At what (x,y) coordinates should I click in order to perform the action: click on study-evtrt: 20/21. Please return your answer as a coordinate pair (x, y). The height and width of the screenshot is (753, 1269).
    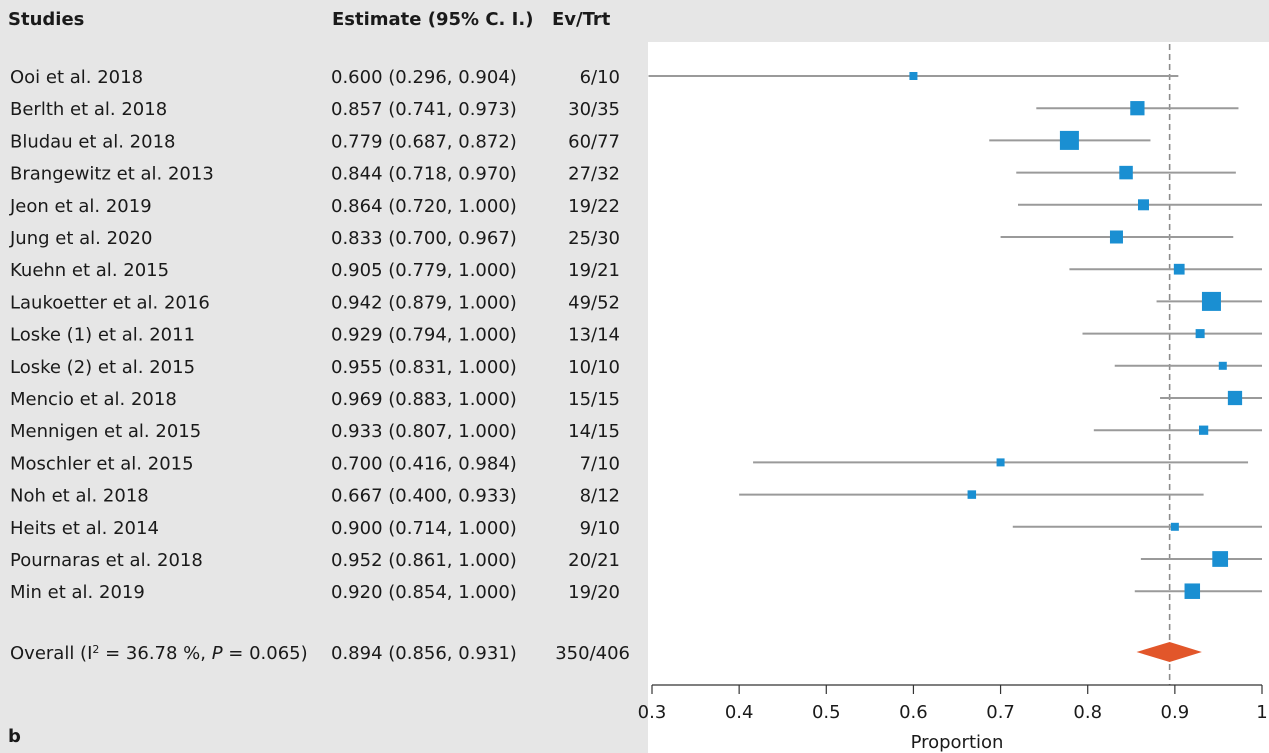
    Looking at the image, I should click on (594, 560).